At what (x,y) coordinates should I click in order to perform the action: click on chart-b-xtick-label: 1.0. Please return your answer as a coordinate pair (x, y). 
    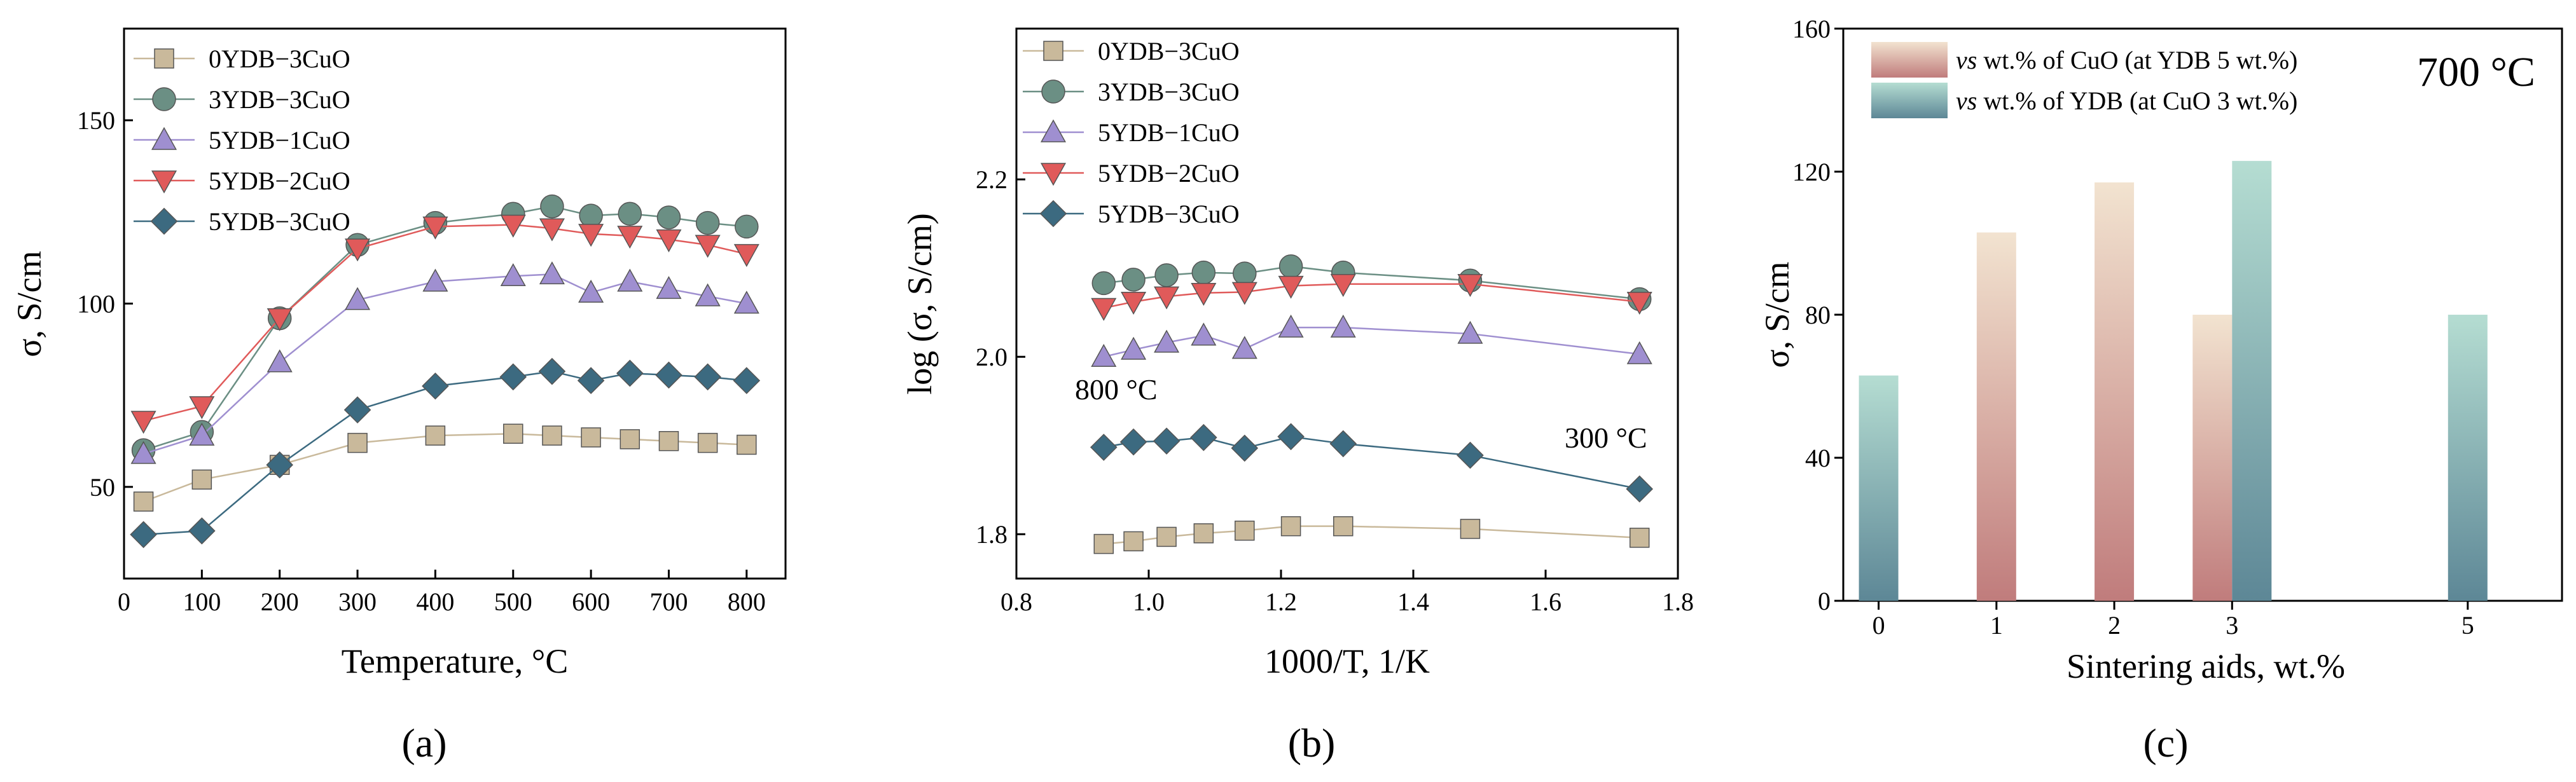
    Looking at the image, I should click on (1149, 601).